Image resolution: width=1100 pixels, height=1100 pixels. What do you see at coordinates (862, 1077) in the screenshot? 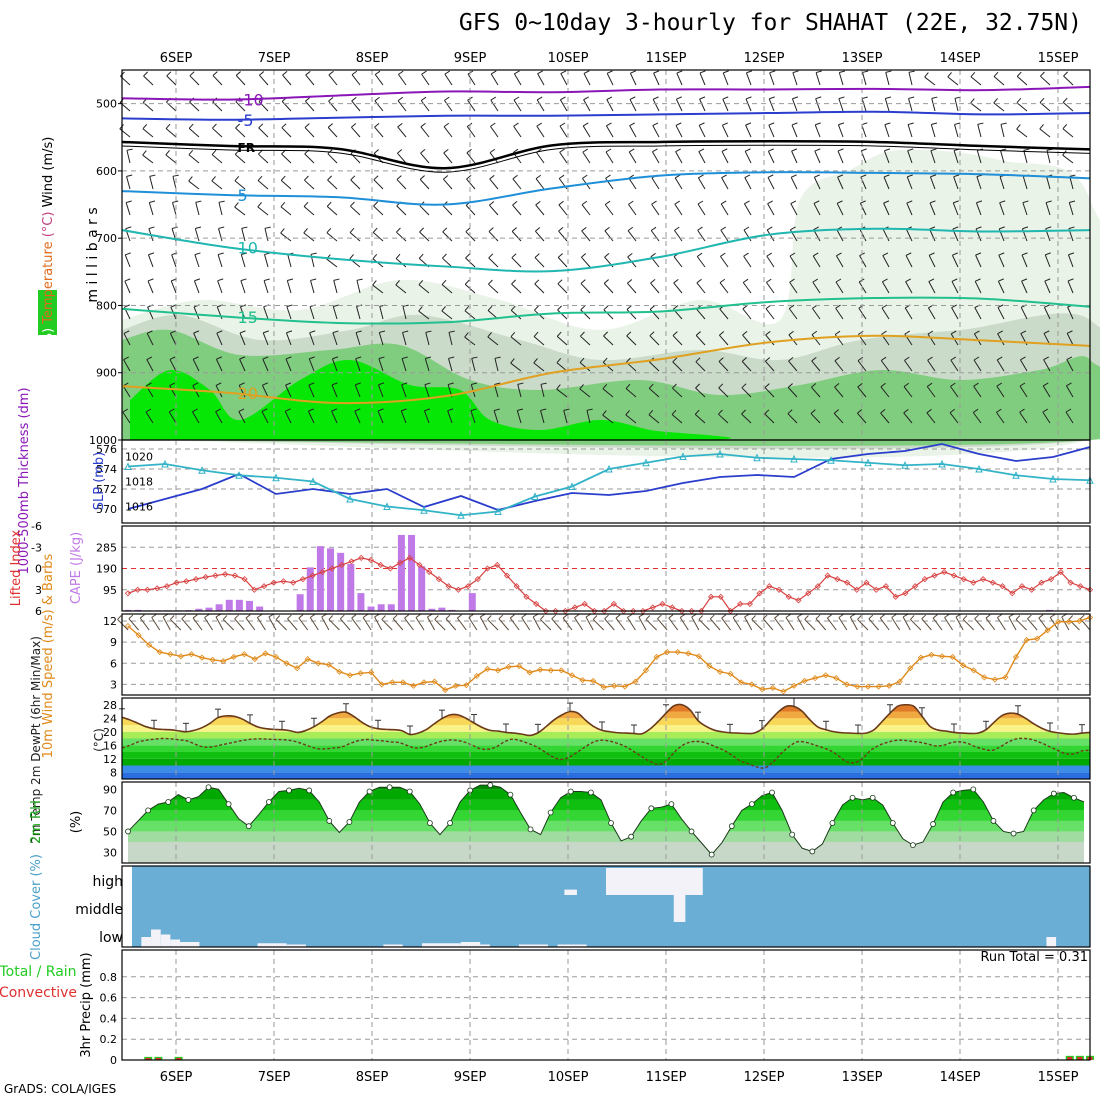
I see `date-label-bottom: 13SEP` at bounding box center [862, 1077].